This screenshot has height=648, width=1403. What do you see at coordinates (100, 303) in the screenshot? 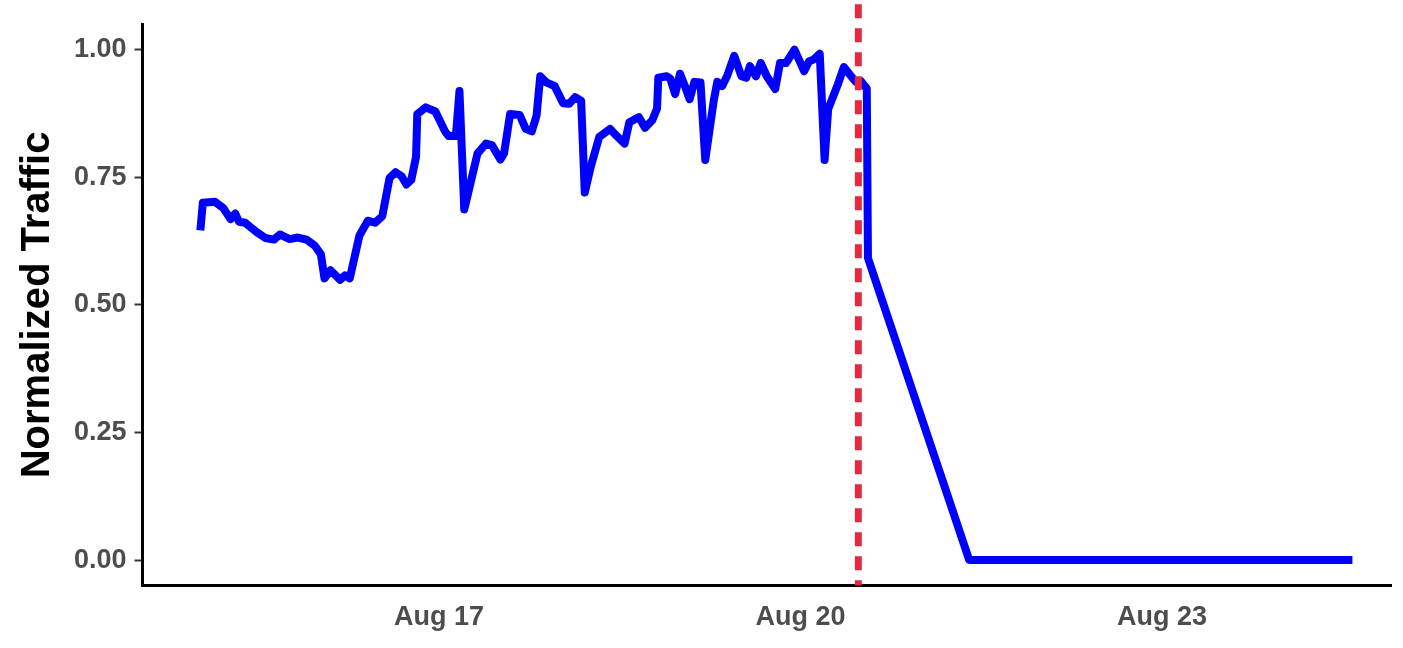
I see `y-tick-label: 0.50` at bounding box center [100, 303].